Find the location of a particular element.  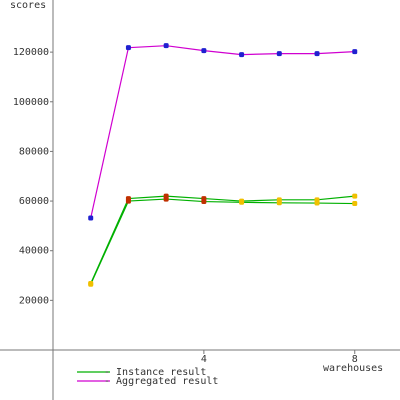

x-axis-label: warehouses is located at coordinates (353, 368).